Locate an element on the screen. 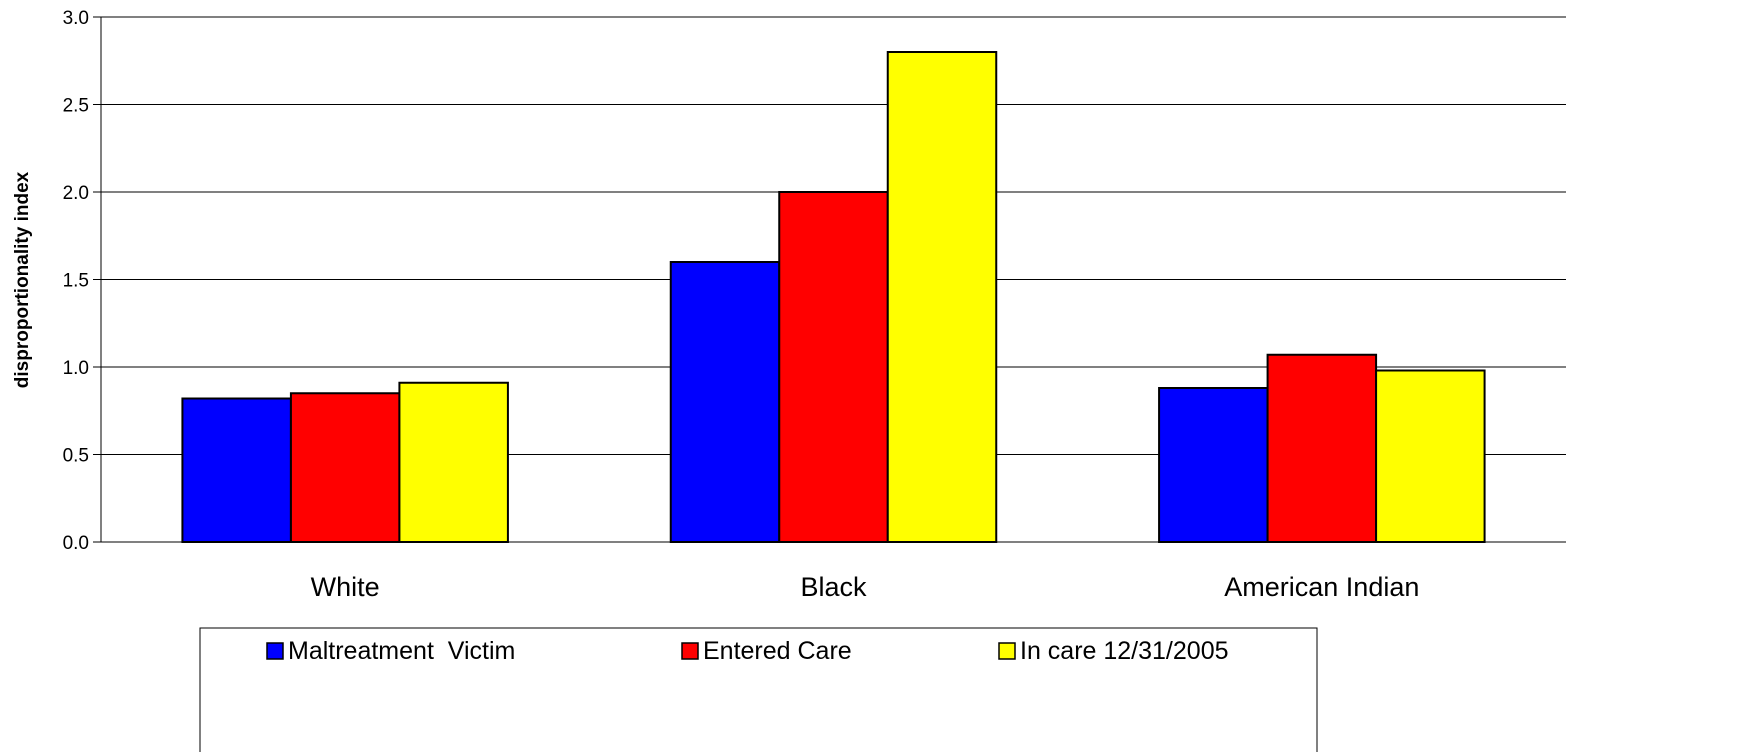 The width and height of the screenshot is (1749, 752). y-axis-label: disproportionality index is located at coordinates (22, 279).